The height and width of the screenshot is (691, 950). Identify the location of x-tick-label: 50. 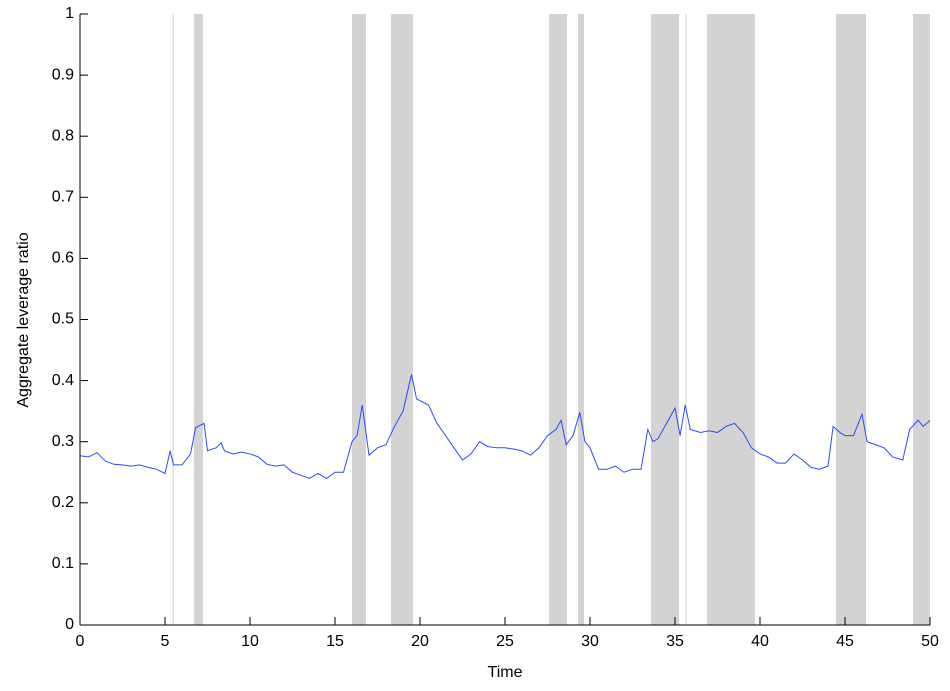
(930, 641).